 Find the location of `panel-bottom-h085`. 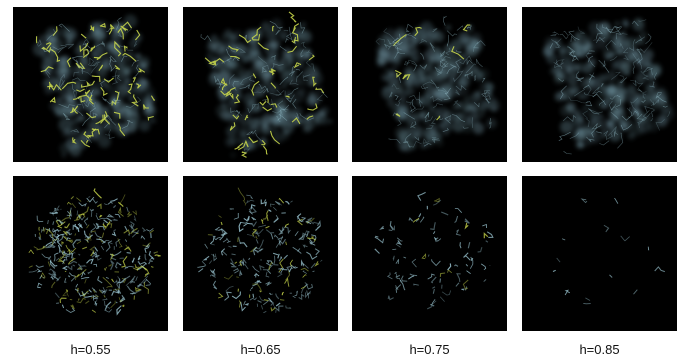

panel-bottom-h085 is located at coordinates (599, 253).